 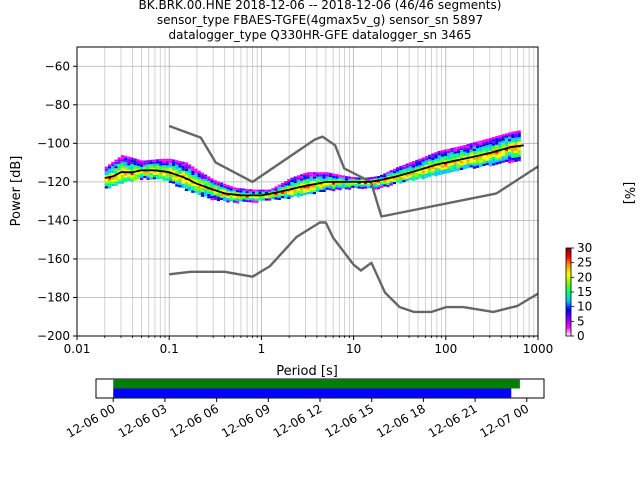 What do you see at coordinates (16, 191) in the screenshot?
I see `y-axis-label: Power [dB]` at bounding box center [16, 191].